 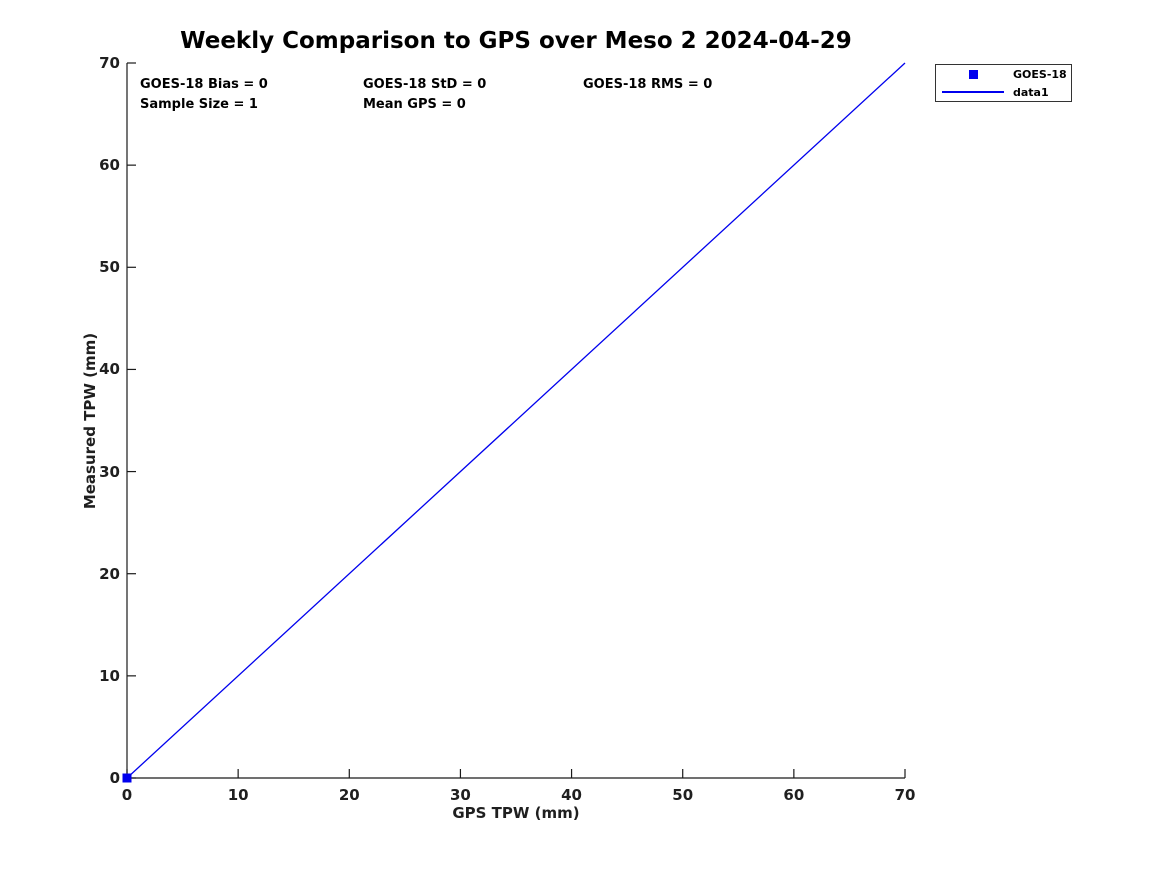 What do you see at coordinates (109, 369) in the screenshot?
I see `y-tick-label: 40` at bounding box center [109, 369].